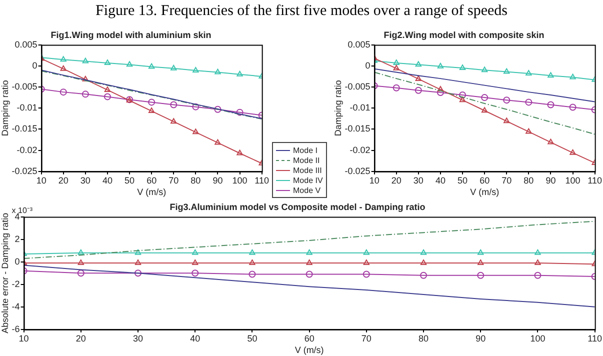 Image resolution: width=603 pixels, height=356 pixels. What do you see at coordinates (307, 190) in the screenshot?
I see `legend-label: Mode V` at bounding box center [307, 190].